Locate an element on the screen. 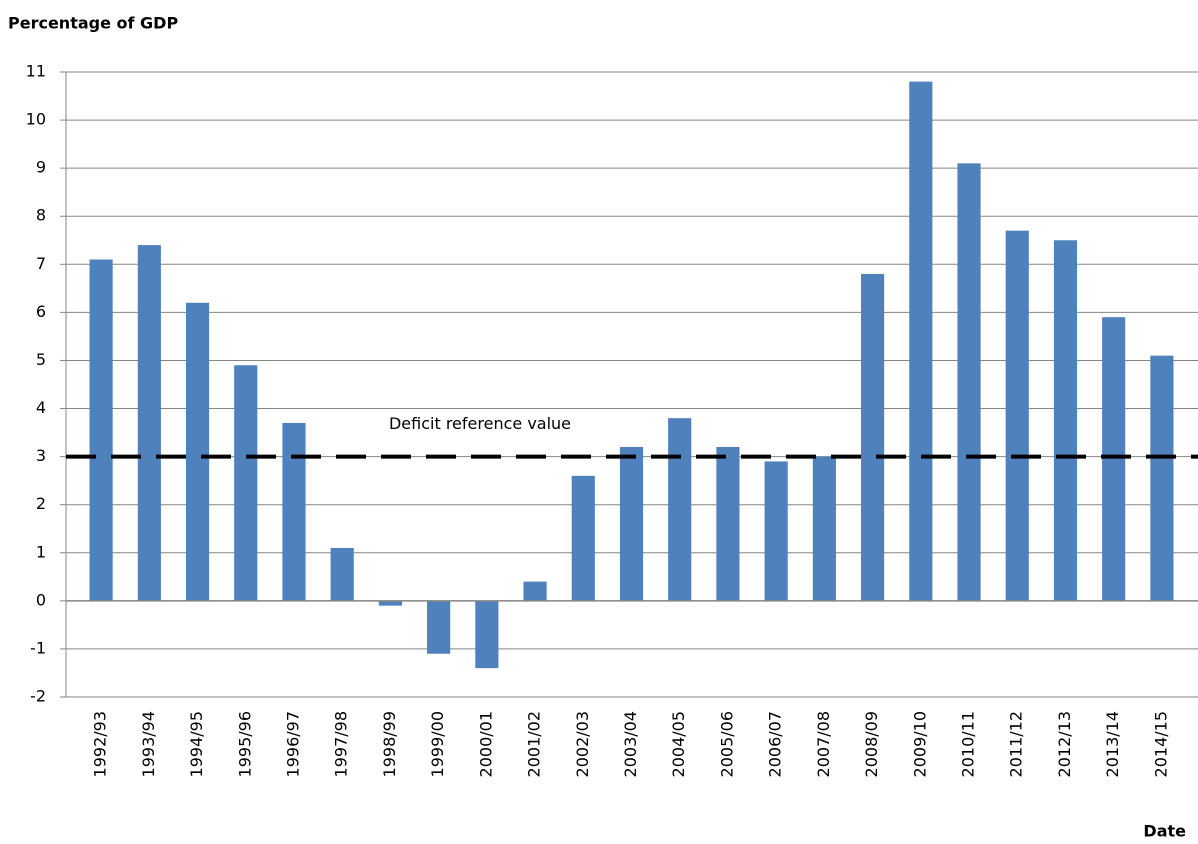  x-tick-label: 2001/02 is located at coordinates (534, 744).